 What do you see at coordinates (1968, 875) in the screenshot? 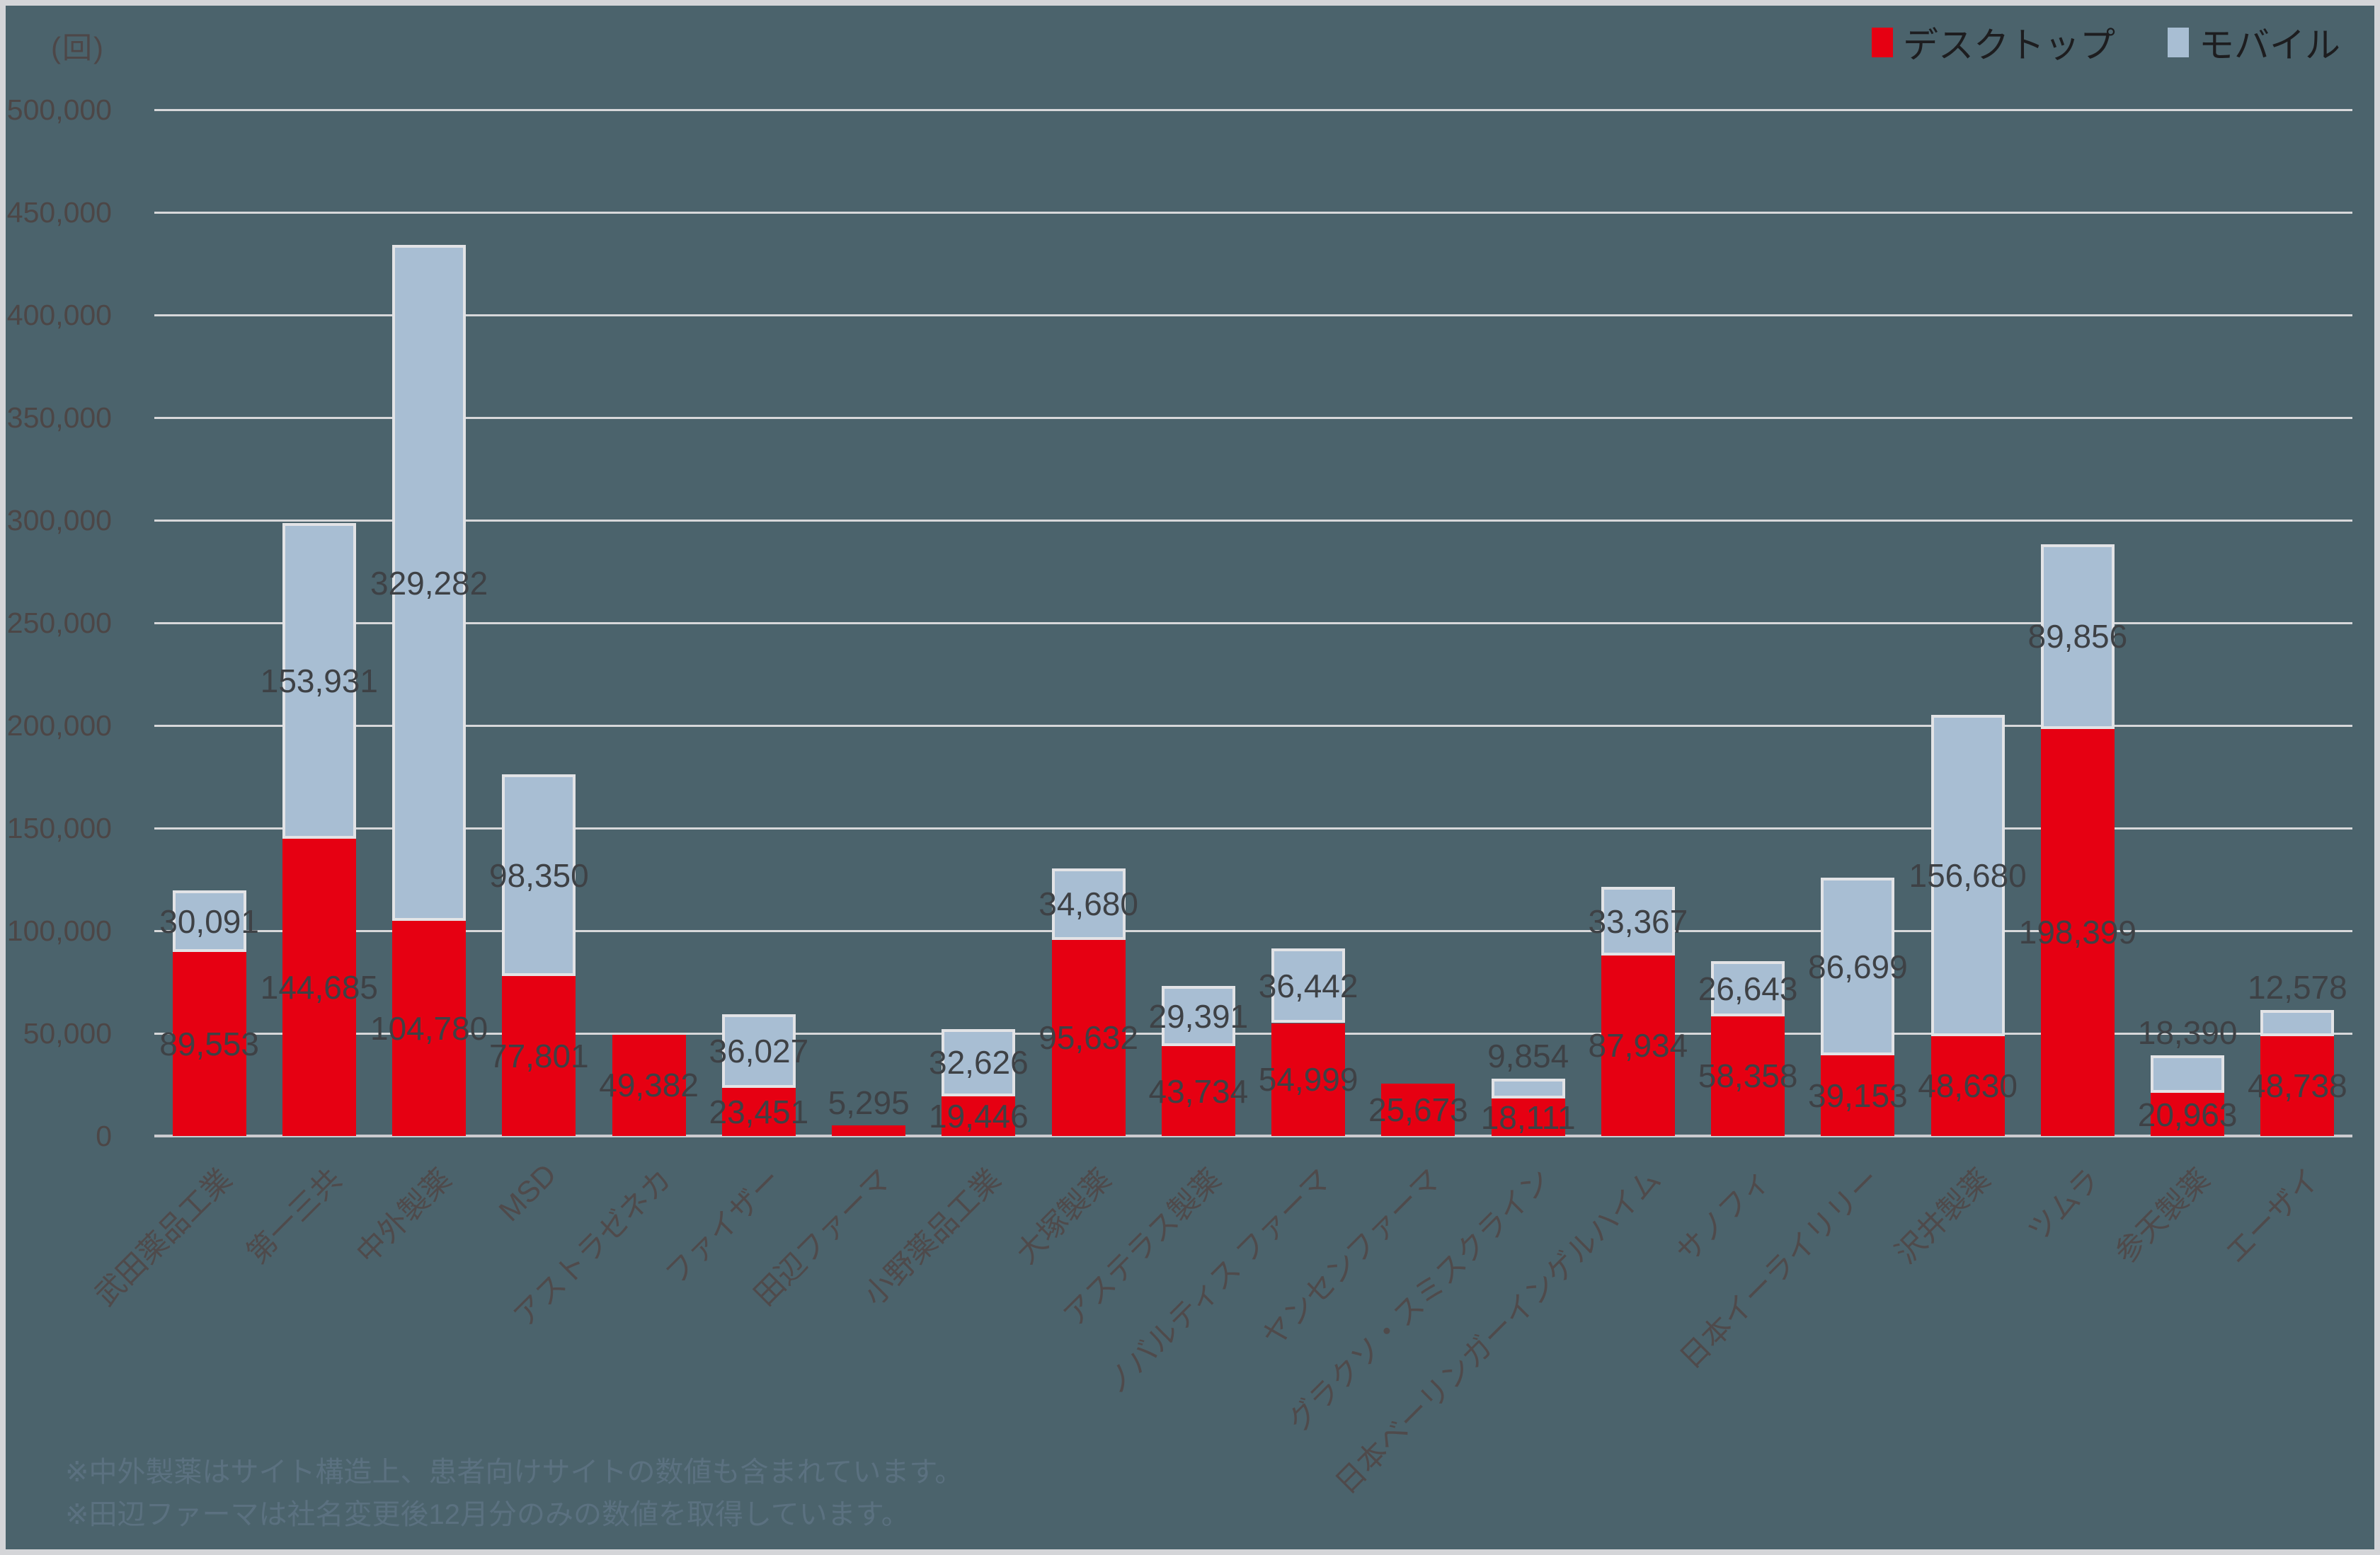
I see `value-label-mobile: 156,680` at bounding box center [1968, 875].